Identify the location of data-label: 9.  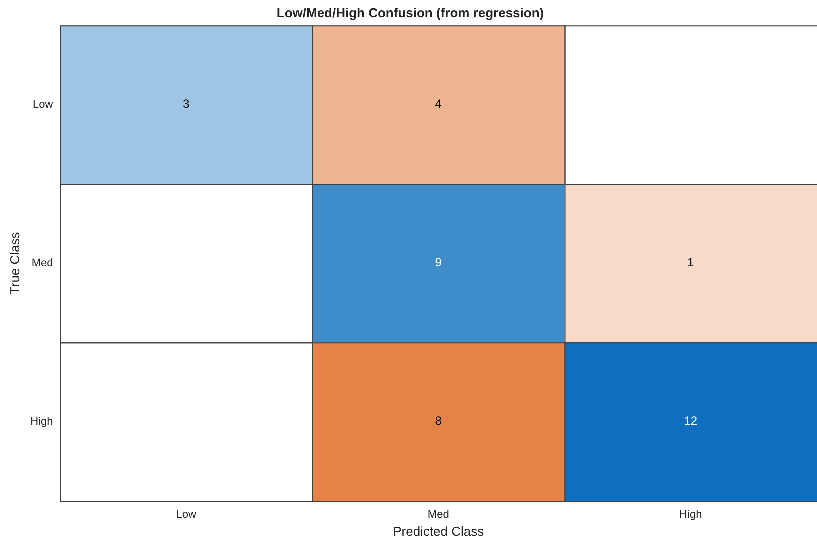
(438, 263).